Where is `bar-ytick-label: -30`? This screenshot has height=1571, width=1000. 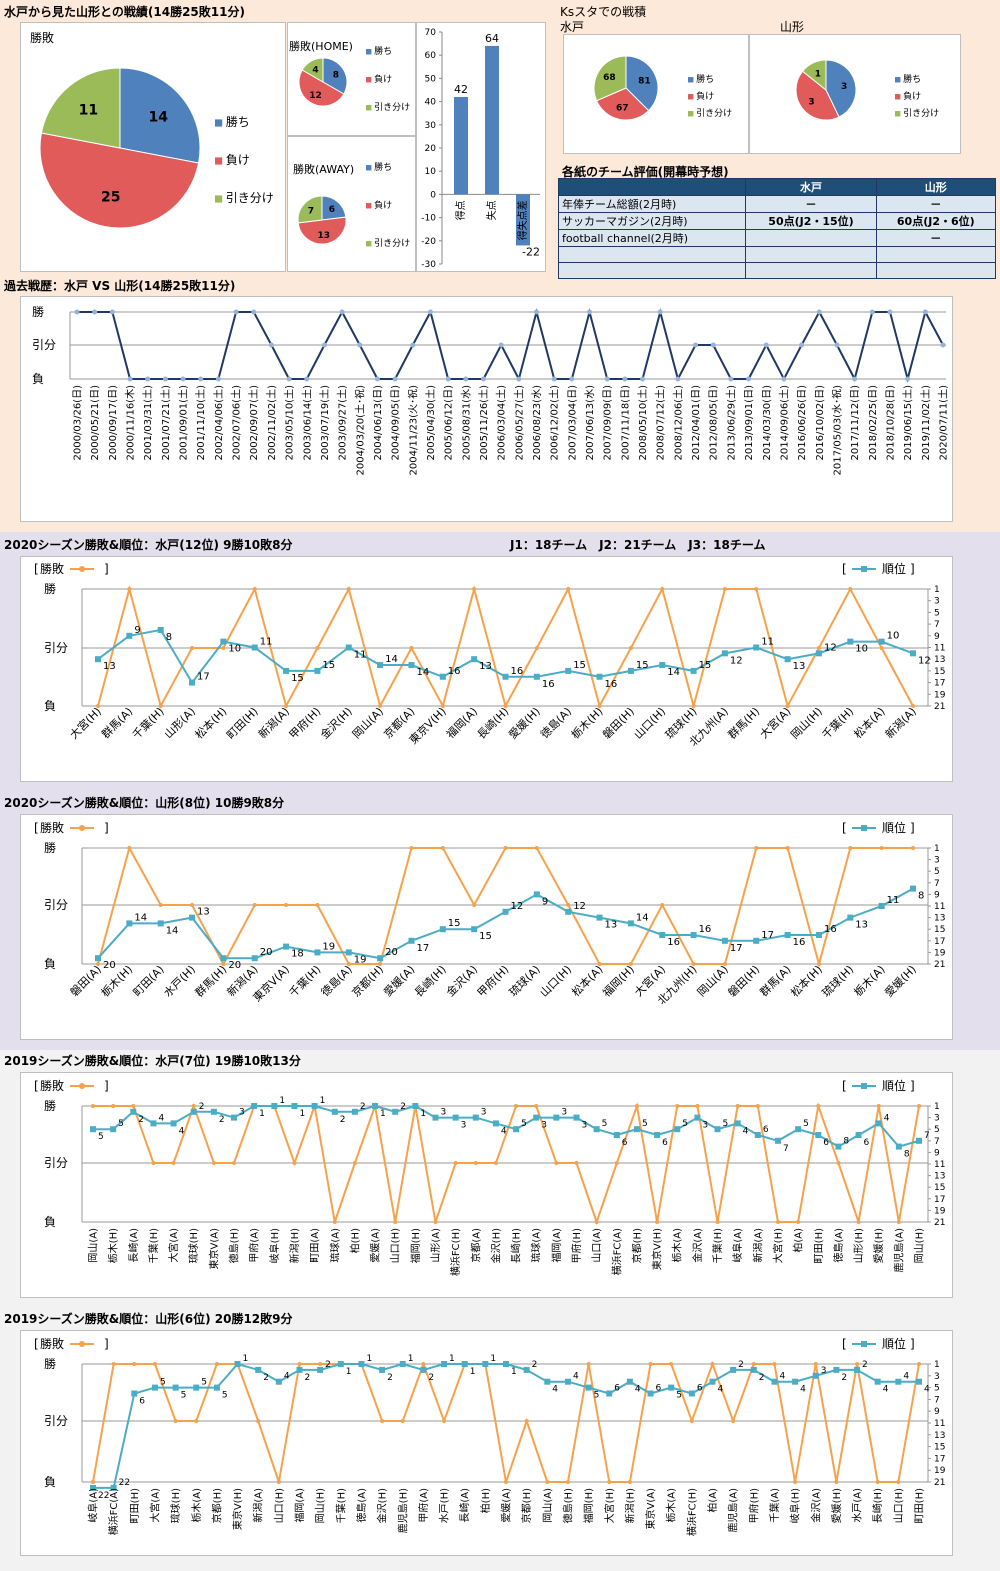 bar-ytick-label: -30 is located at coordinates (428, 265).